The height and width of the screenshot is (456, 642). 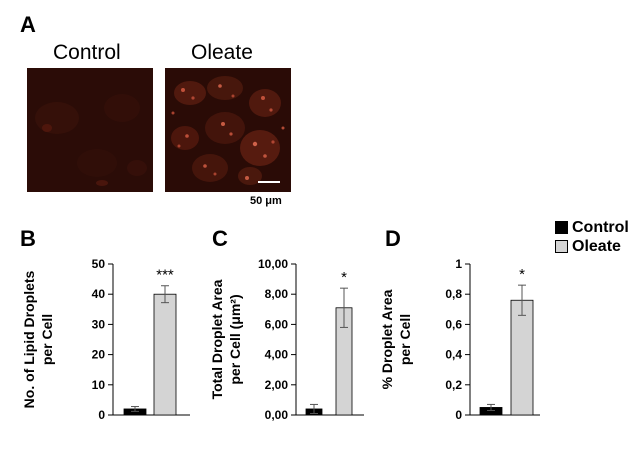 I want to click on y-tick-label: 30, so click(x=99, y=324).